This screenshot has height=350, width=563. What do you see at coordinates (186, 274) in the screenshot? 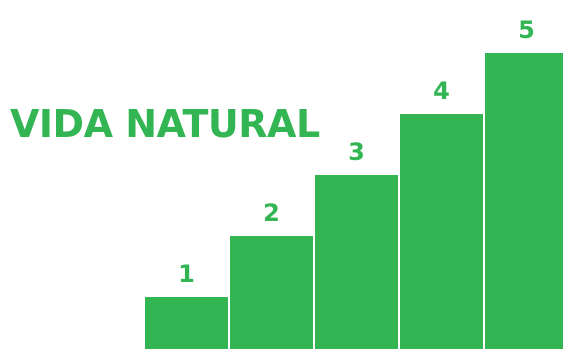
I see `bar-label-1: 1` at bounding box center [186, 274].